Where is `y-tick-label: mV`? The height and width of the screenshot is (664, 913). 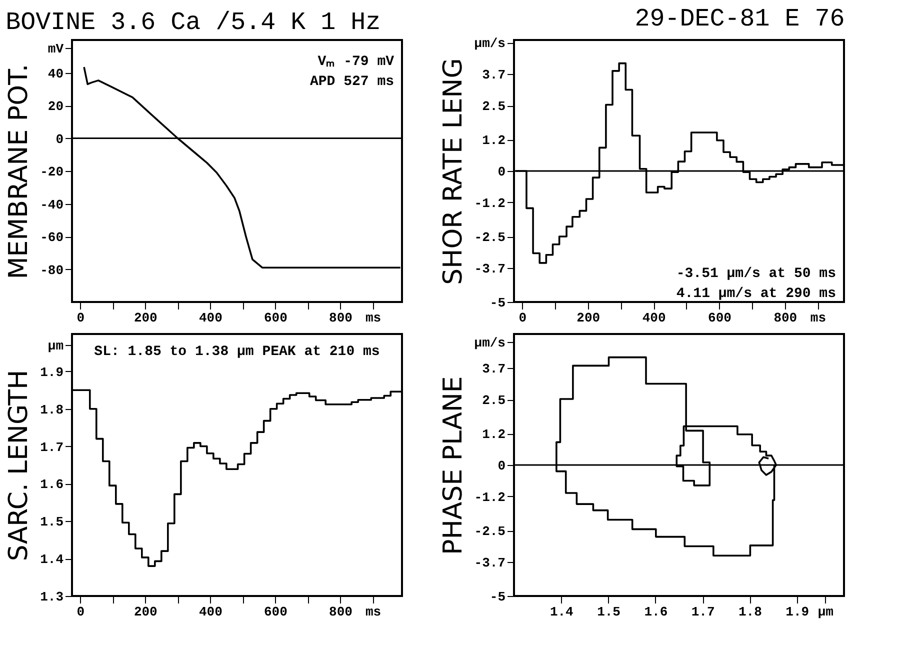
y-tick-label: mV is located at coordinates (56, 49).